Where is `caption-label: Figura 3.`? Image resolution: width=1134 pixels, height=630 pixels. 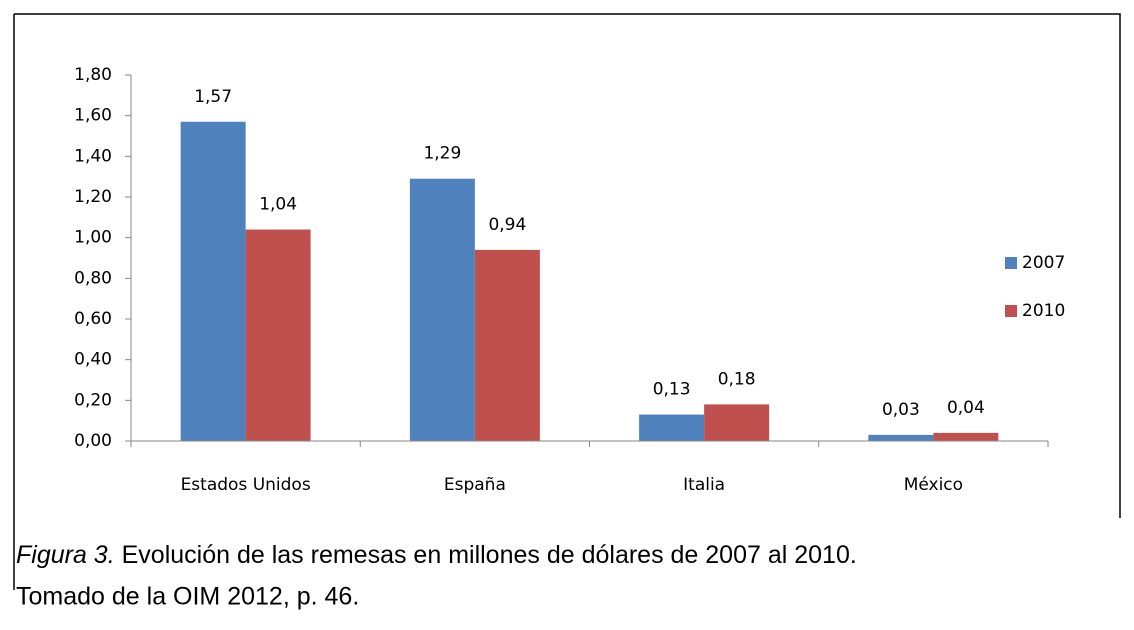
caption-label: Figura 3. is located at coordinates (65, 555).